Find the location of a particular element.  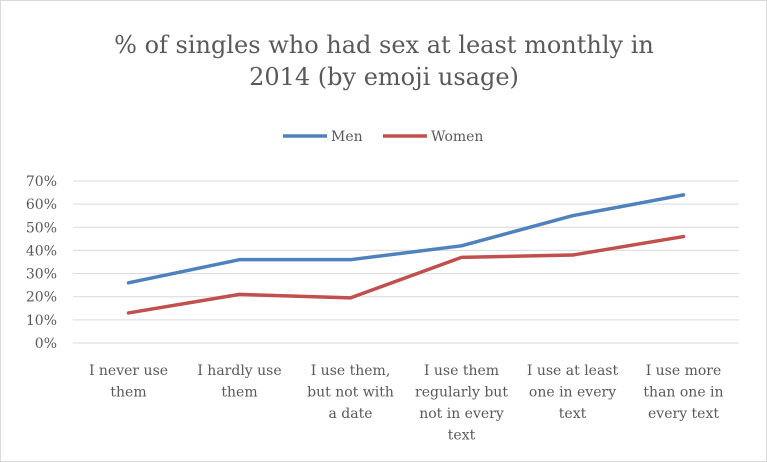

x-category-label-line: than one in is located at coordinates (683, 393).